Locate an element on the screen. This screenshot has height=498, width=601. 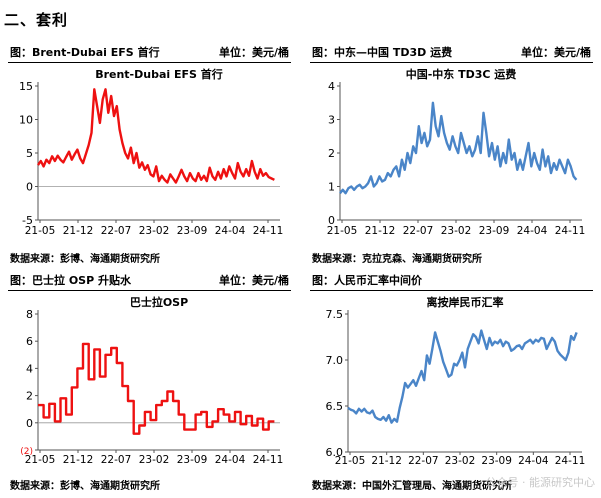
y-tick-label: 8 is located at coordinates (29, 314).